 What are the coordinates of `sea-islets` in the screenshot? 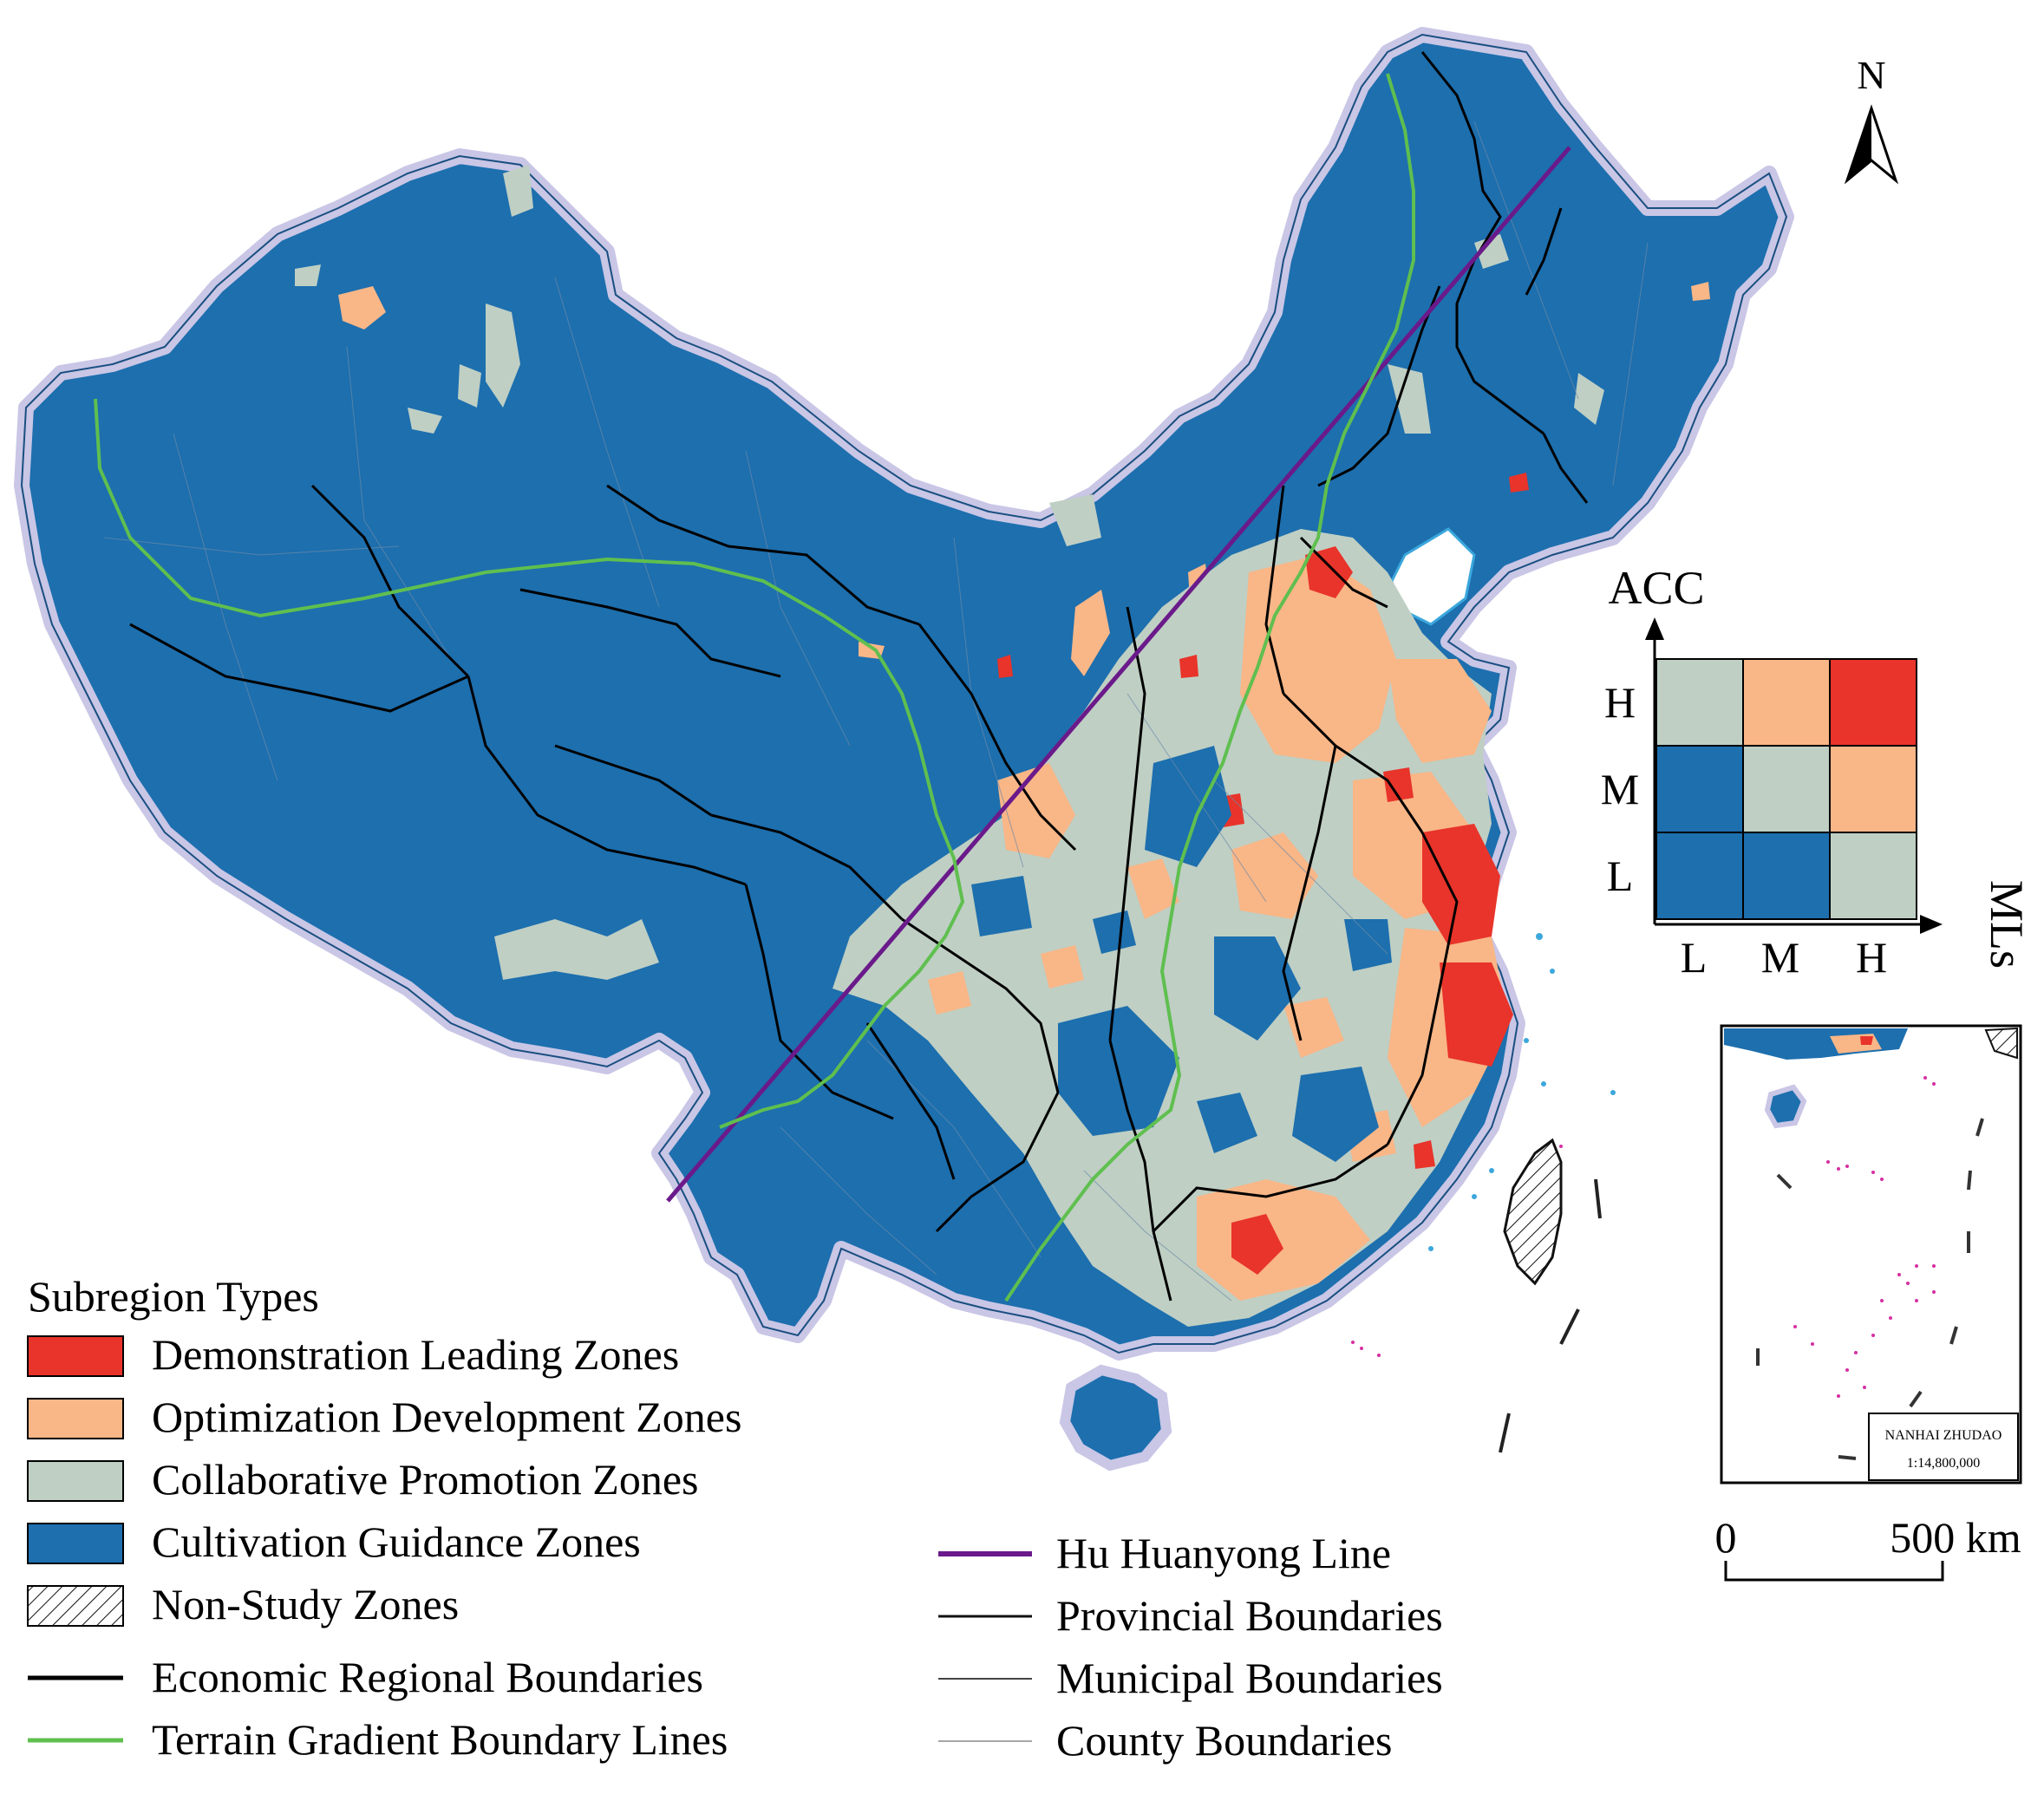 It's located at (1457, 1251).